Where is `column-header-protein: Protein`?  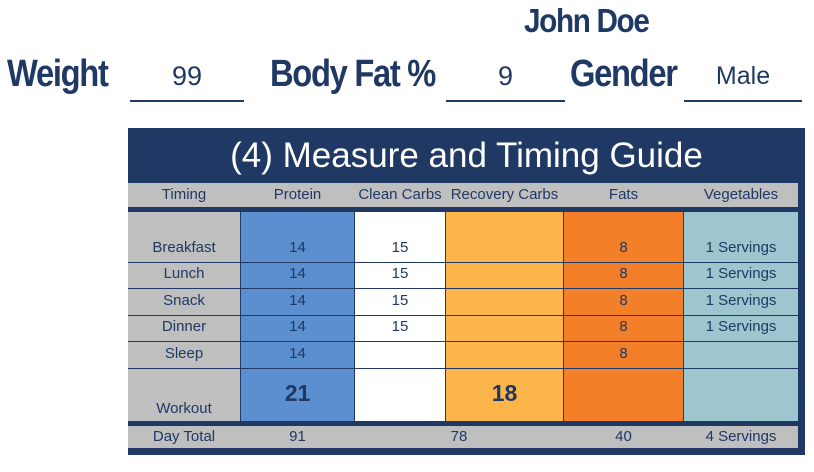 column-header-protein: Protein is located at coordinates (297, 194).